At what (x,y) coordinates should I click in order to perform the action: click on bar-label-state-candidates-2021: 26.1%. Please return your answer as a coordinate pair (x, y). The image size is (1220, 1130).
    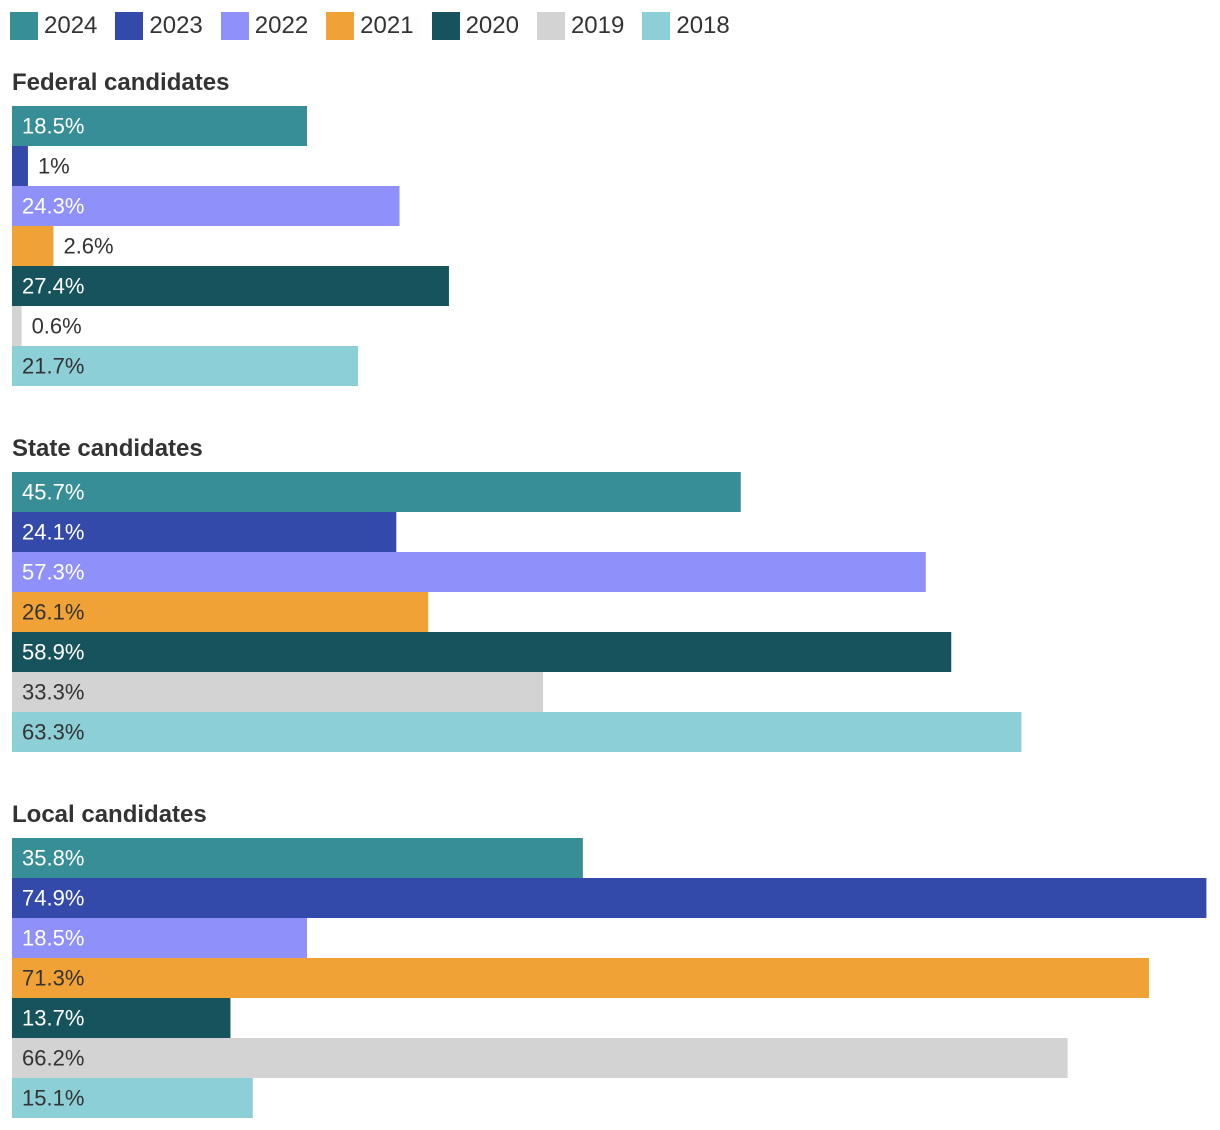
    Looking at the image, I should click on (53, 612).